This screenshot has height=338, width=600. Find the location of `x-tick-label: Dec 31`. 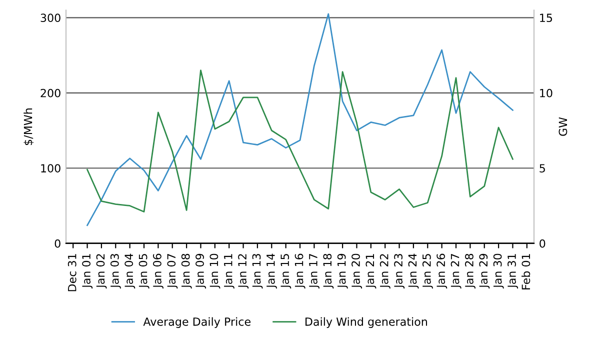

x-tick-label: Dec 31 is located at coordinates (72, 273).